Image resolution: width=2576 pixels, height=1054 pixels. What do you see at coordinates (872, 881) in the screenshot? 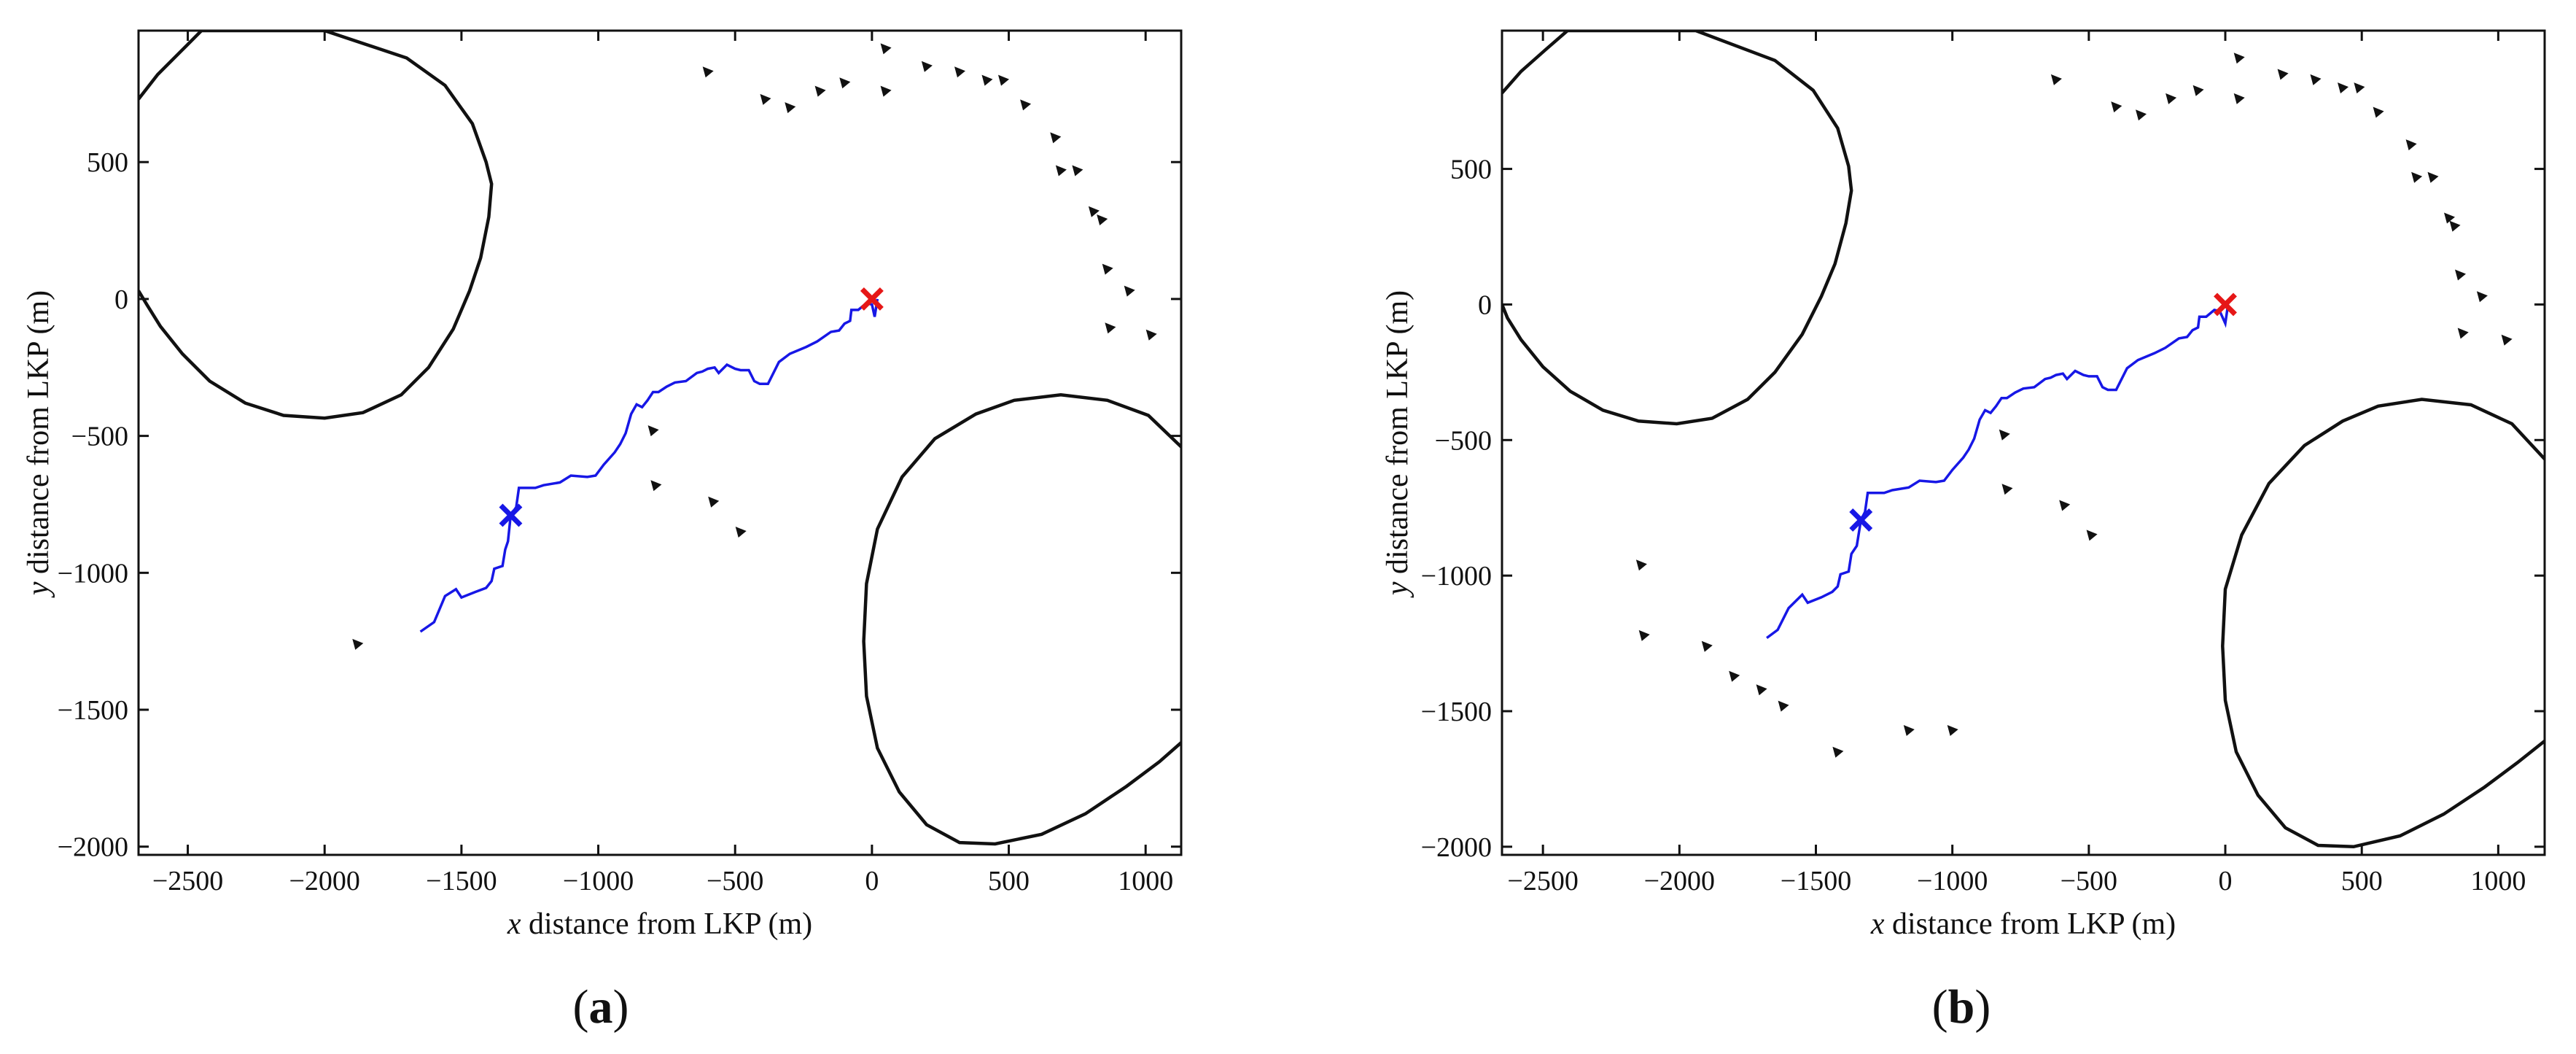
I see `x-tick-label-a-0: 0` at bounding box center [872, 881].